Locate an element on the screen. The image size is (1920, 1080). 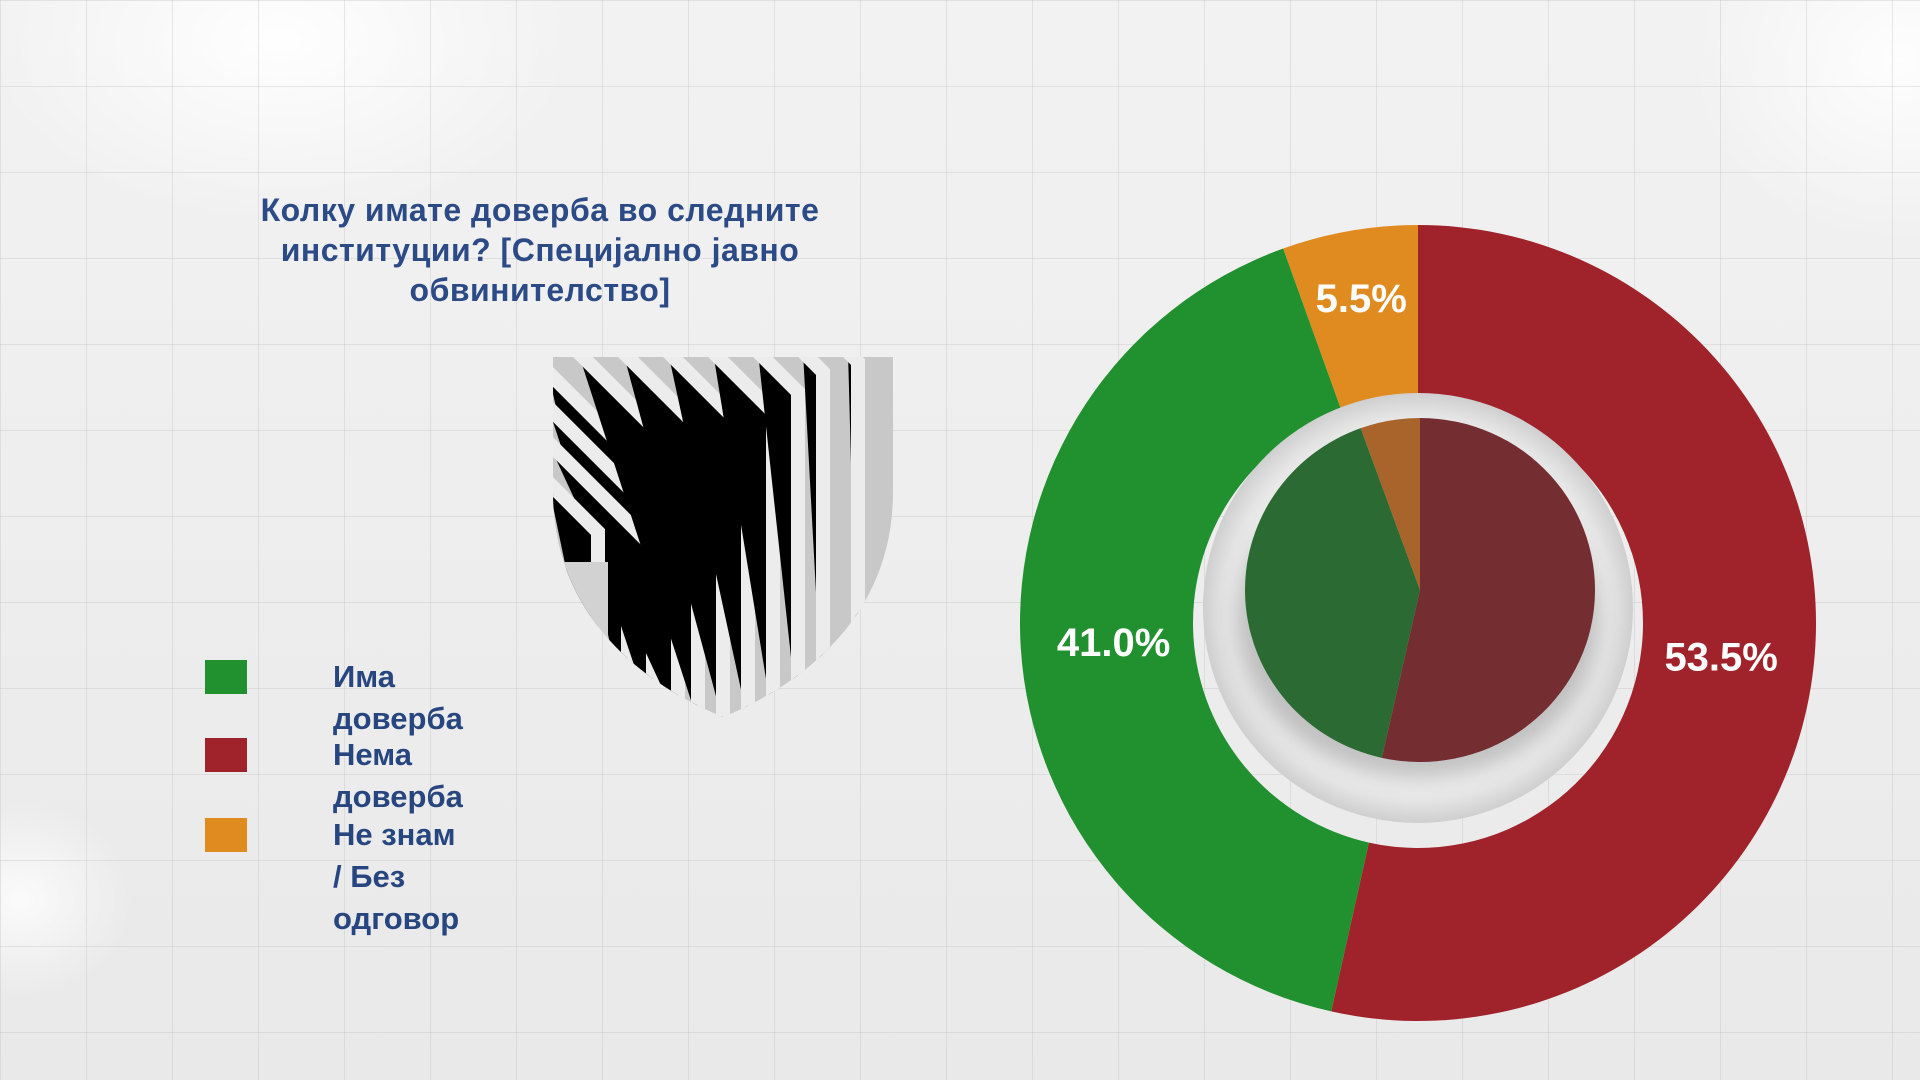
data-label-trust: 41.0% is located at coordinates (1113, 643).